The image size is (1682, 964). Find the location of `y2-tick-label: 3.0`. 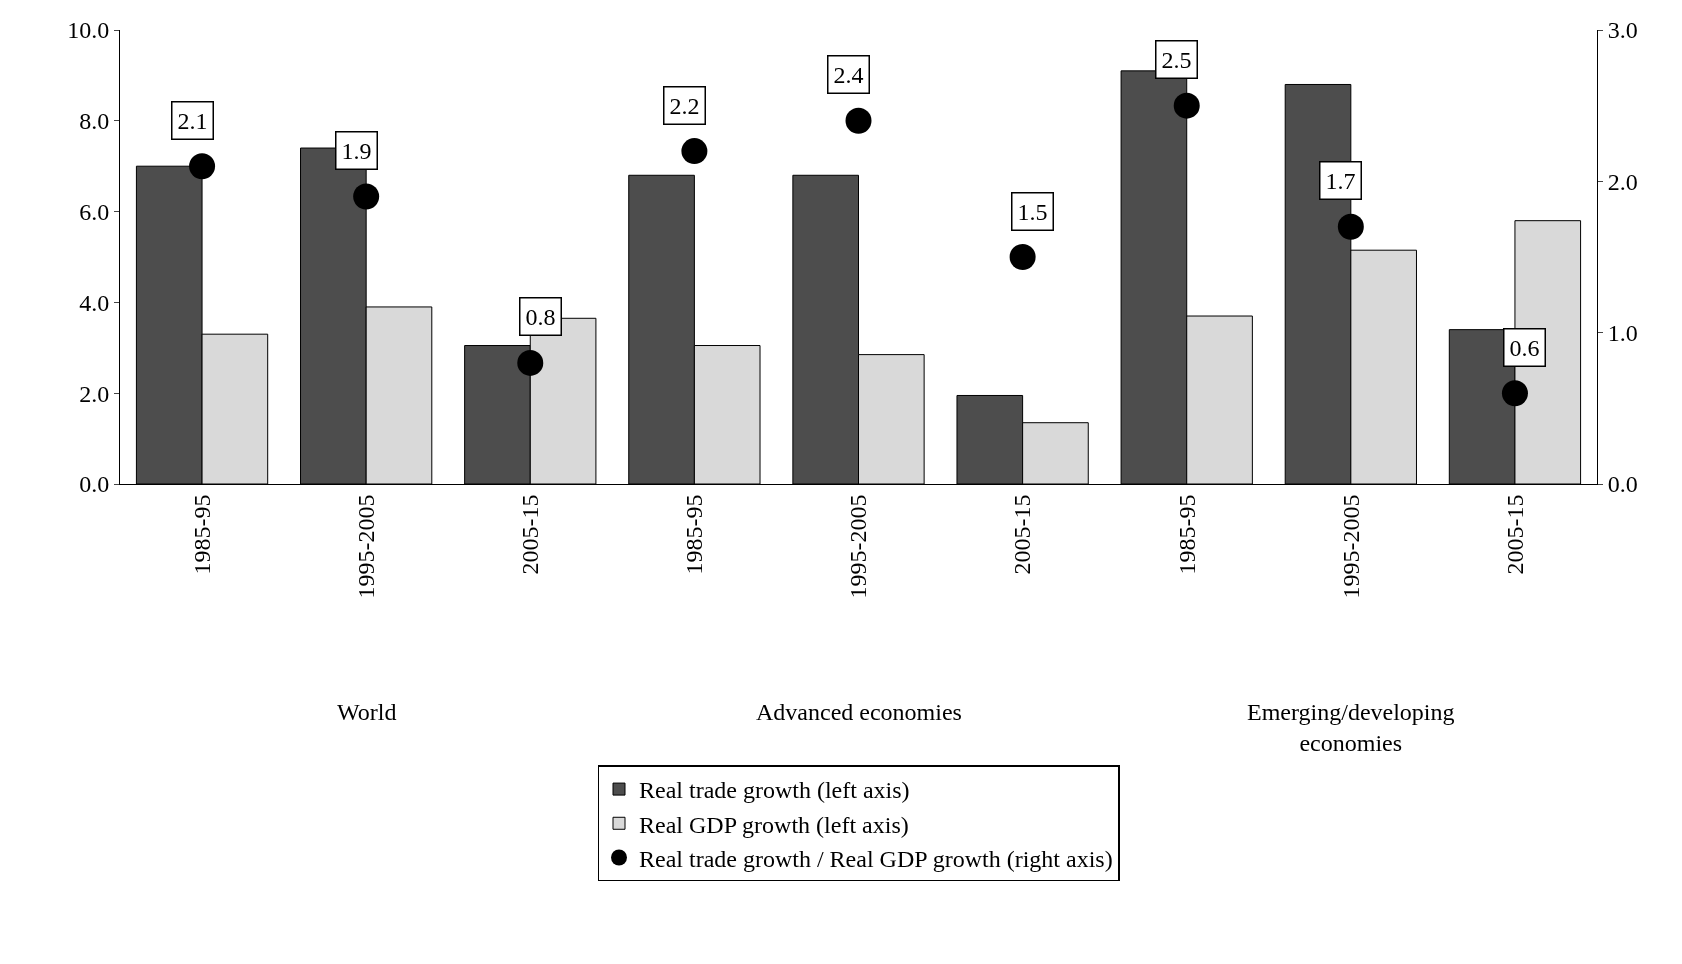

y2-tick-label: 3.0 is located at coordinates (1622, 30).